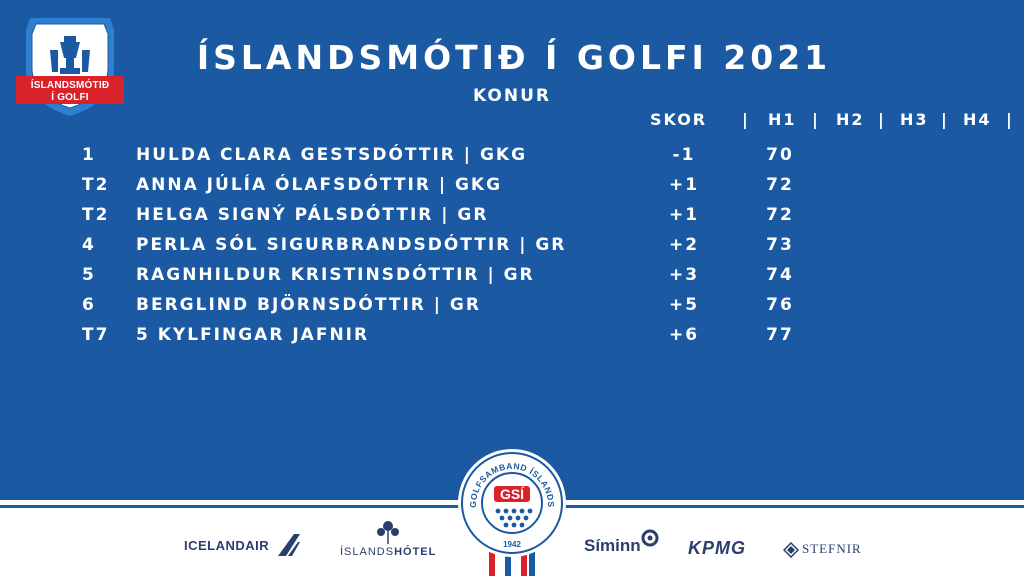 Image resolution: width=1024 pixels, height=576 pixels. What do you see at coordinates (791, 550) in the screenshot?
I see `stefnir-diamond-icon` at bounding box center [791, 550].